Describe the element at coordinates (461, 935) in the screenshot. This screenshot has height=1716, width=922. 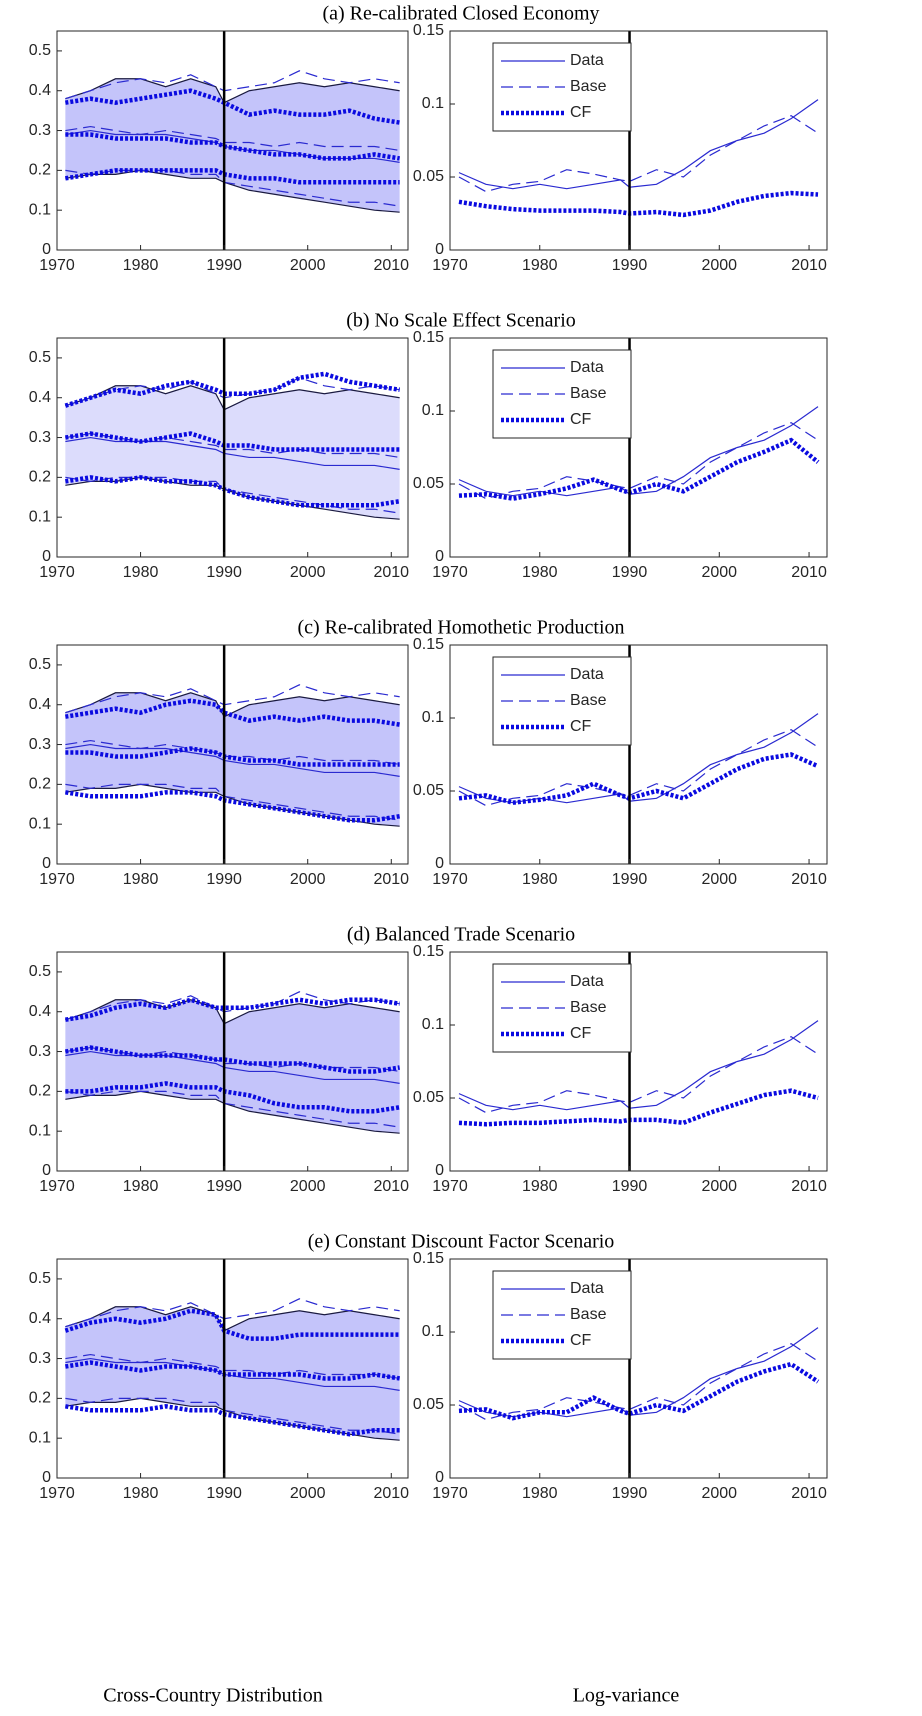
I see `panel-title: (d) Balanced Trade Scenario` at that location.